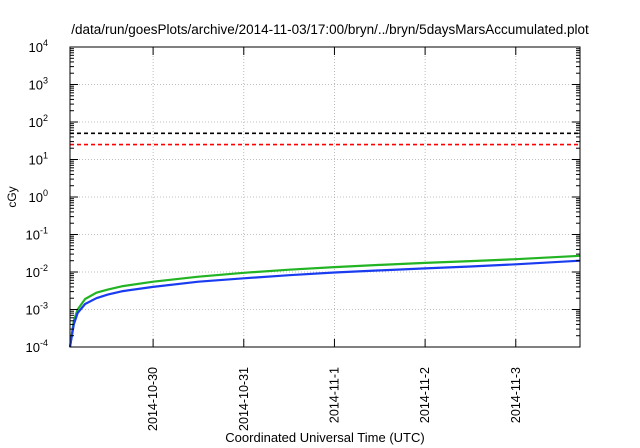 The image size is (640, 448). Describe the element at coordinates (37, 271) in the screenshot. I see `y-tick-label: 10⁻²` at that location.